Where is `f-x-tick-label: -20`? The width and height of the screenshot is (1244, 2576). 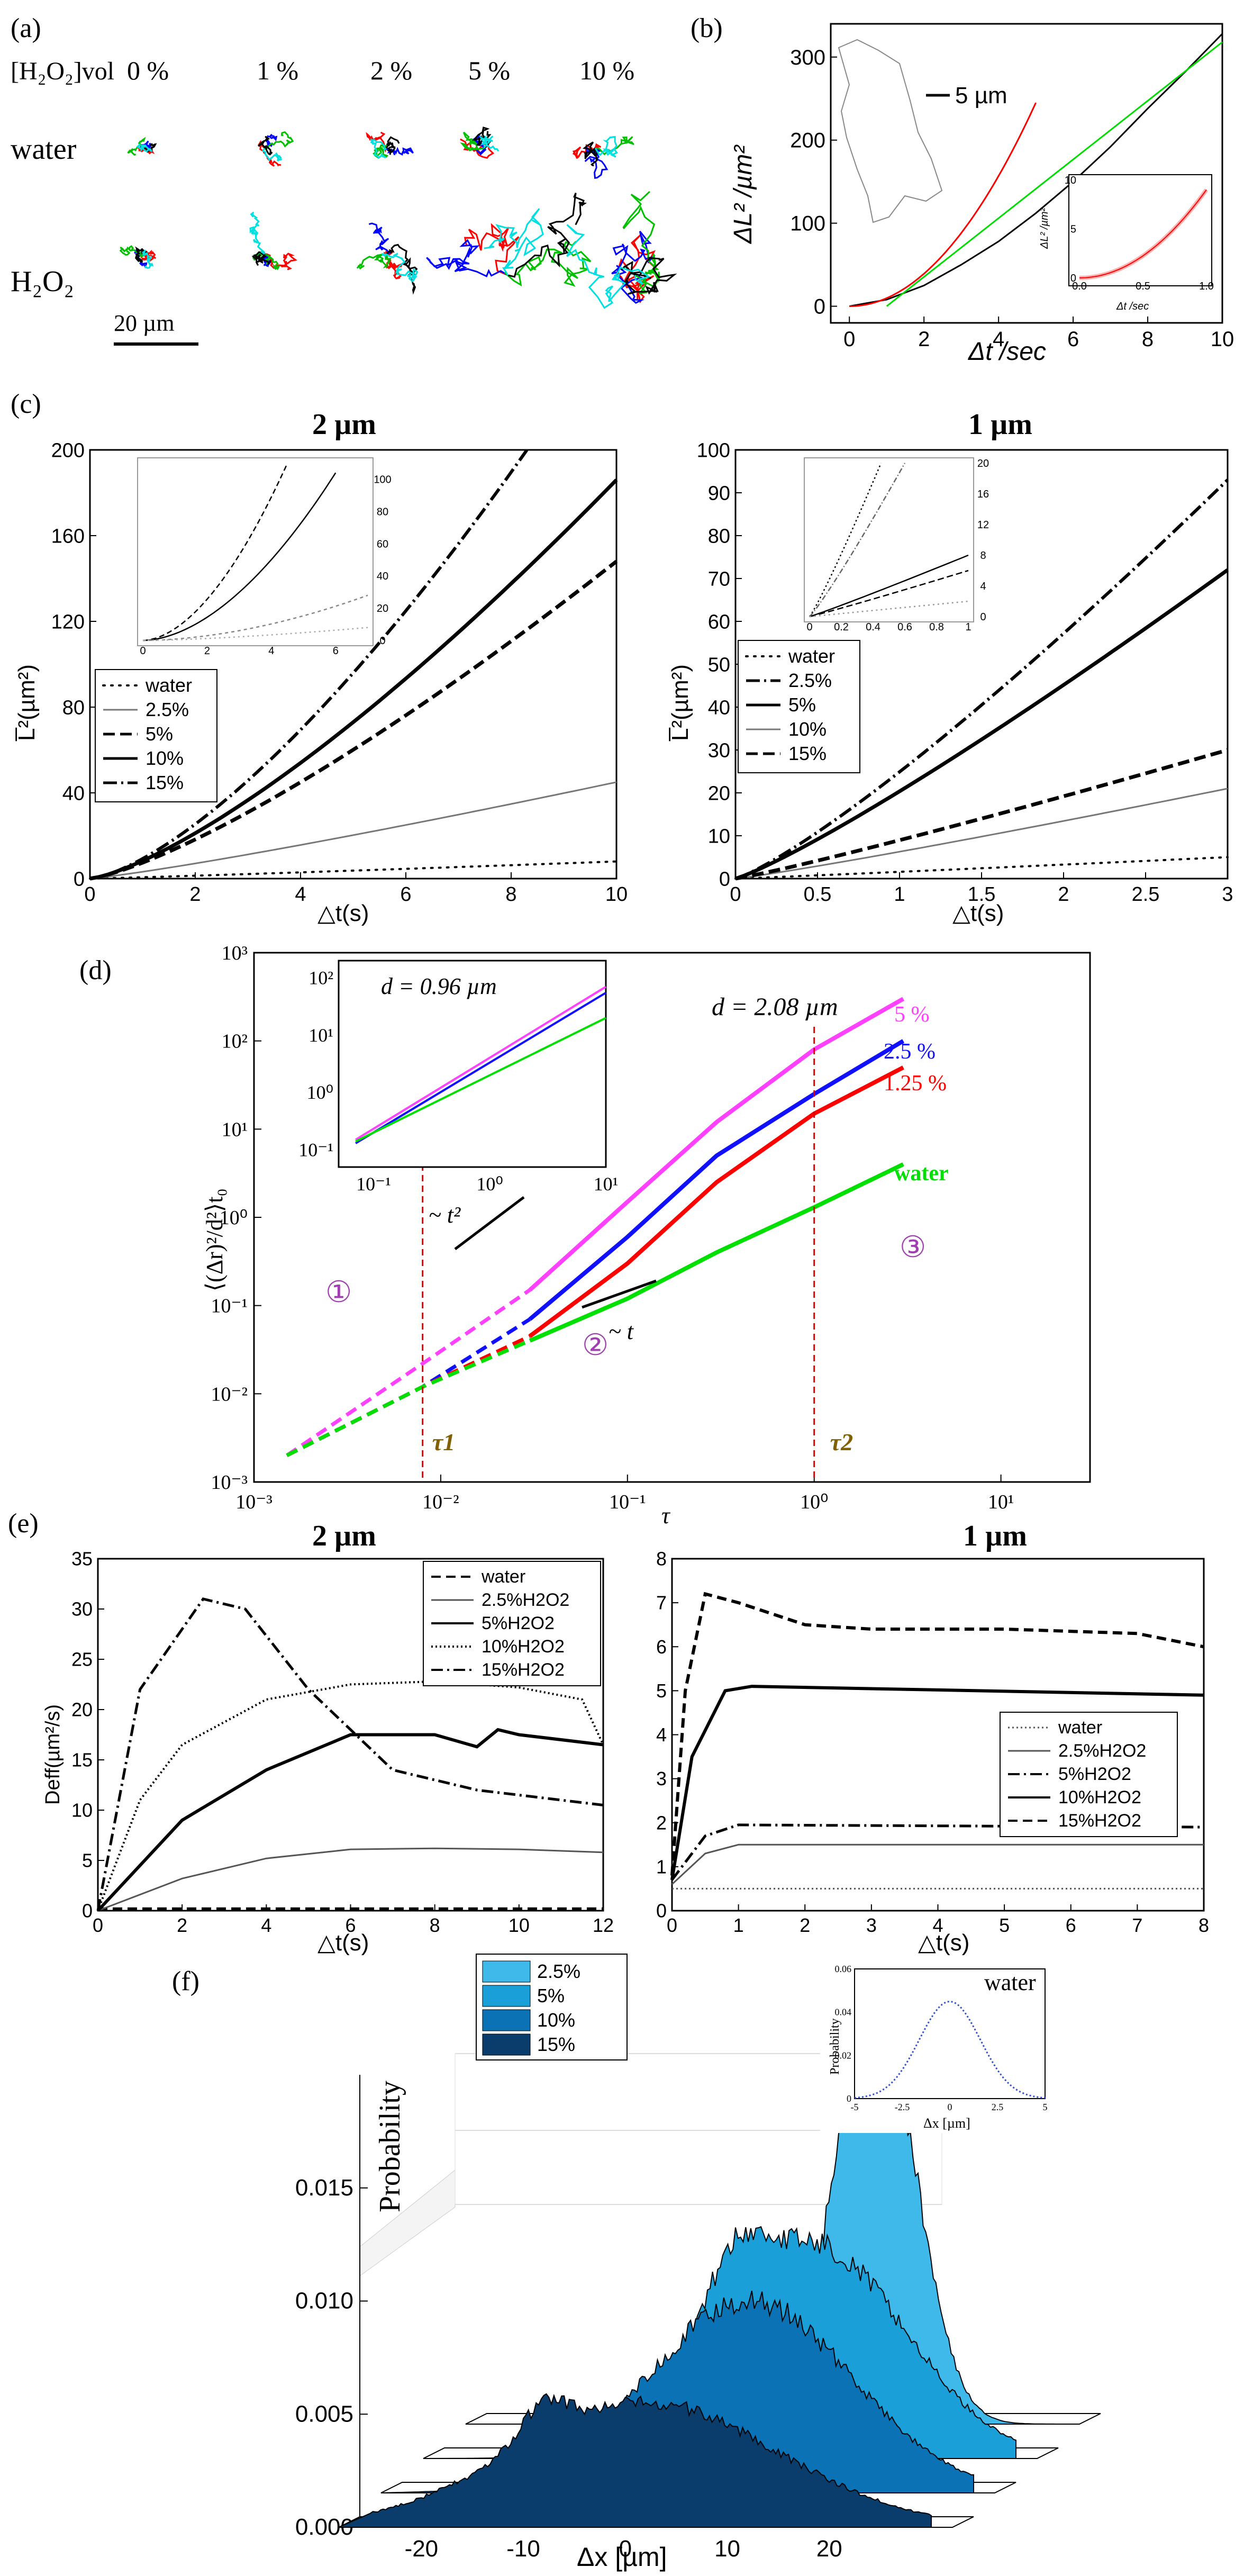 f-x-tick-label: -20 is located at coordinates (422, 2549).